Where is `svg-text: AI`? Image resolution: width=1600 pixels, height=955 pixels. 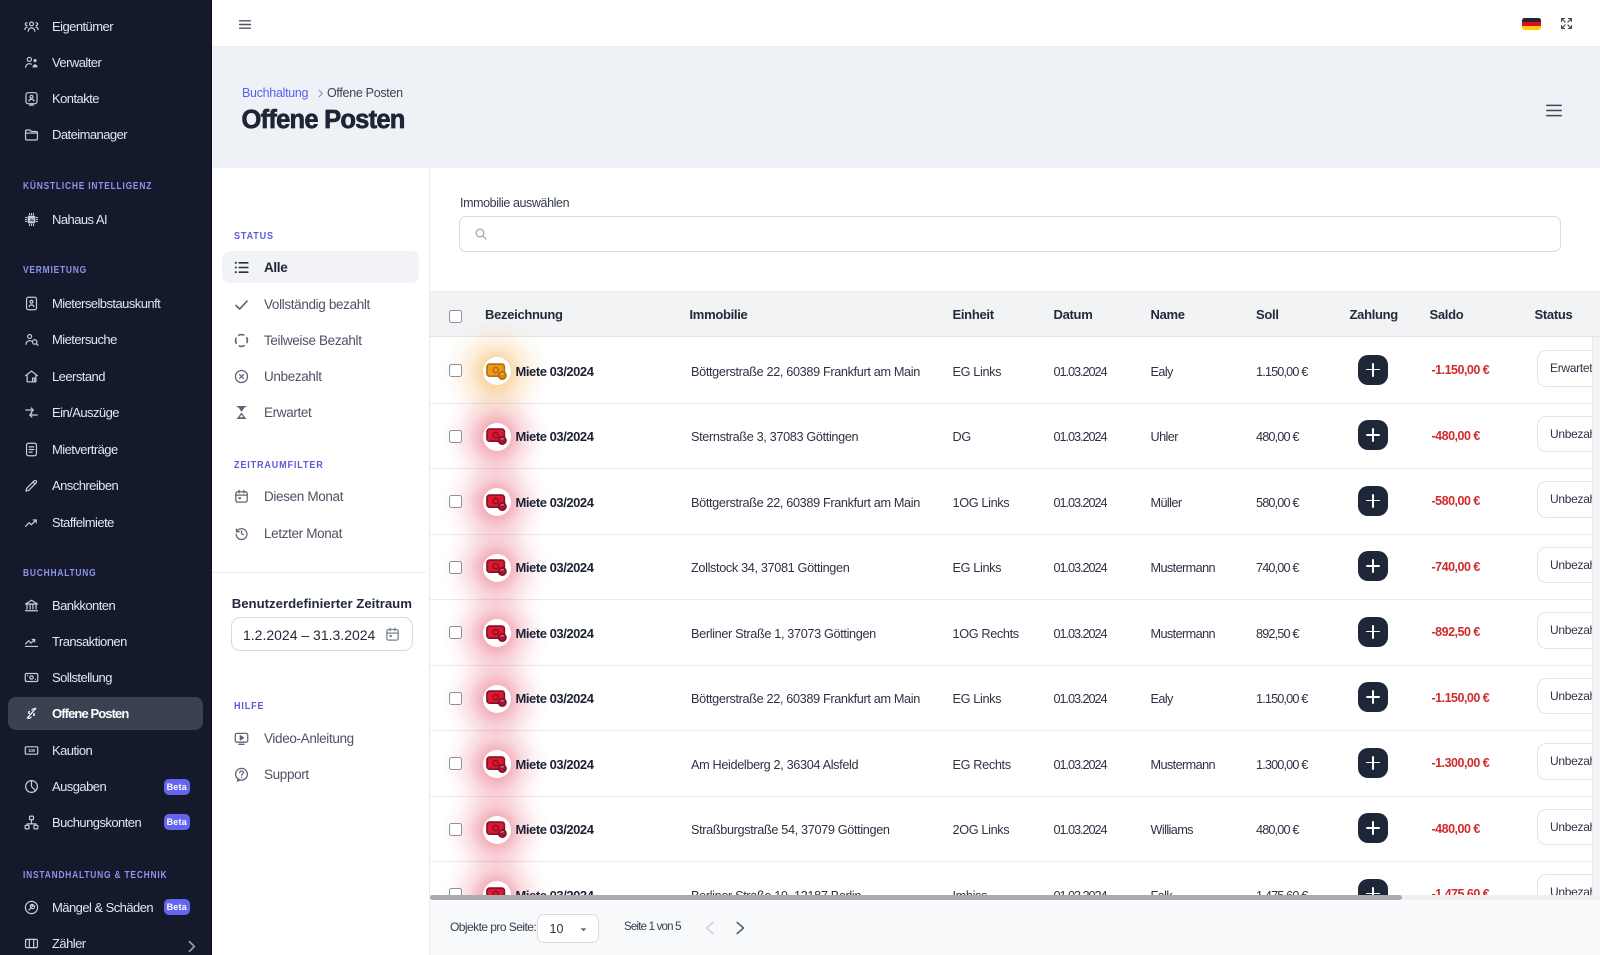
svg-text: AI is located at coordinates (32, 219).